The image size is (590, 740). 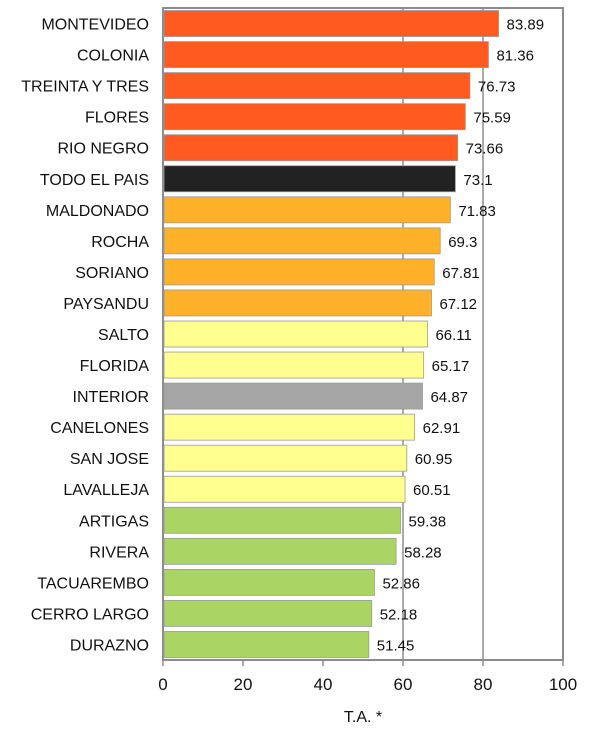 What do you see at coordinates (293, 396) in the screenshot?
I see `bar-interior` at bounding box center [293, 396].